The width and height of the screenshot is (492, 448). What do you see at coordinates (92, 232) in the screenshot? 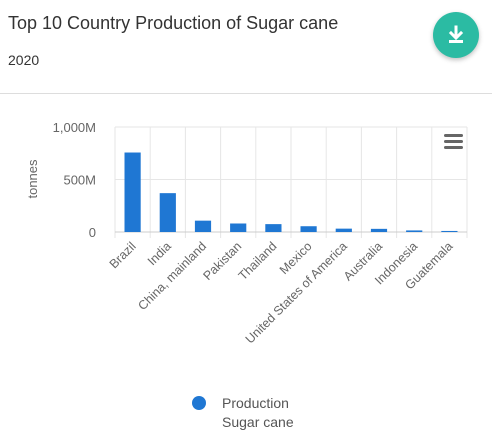
I see `y-tick-label: 0` at bounding box center [92, 232].